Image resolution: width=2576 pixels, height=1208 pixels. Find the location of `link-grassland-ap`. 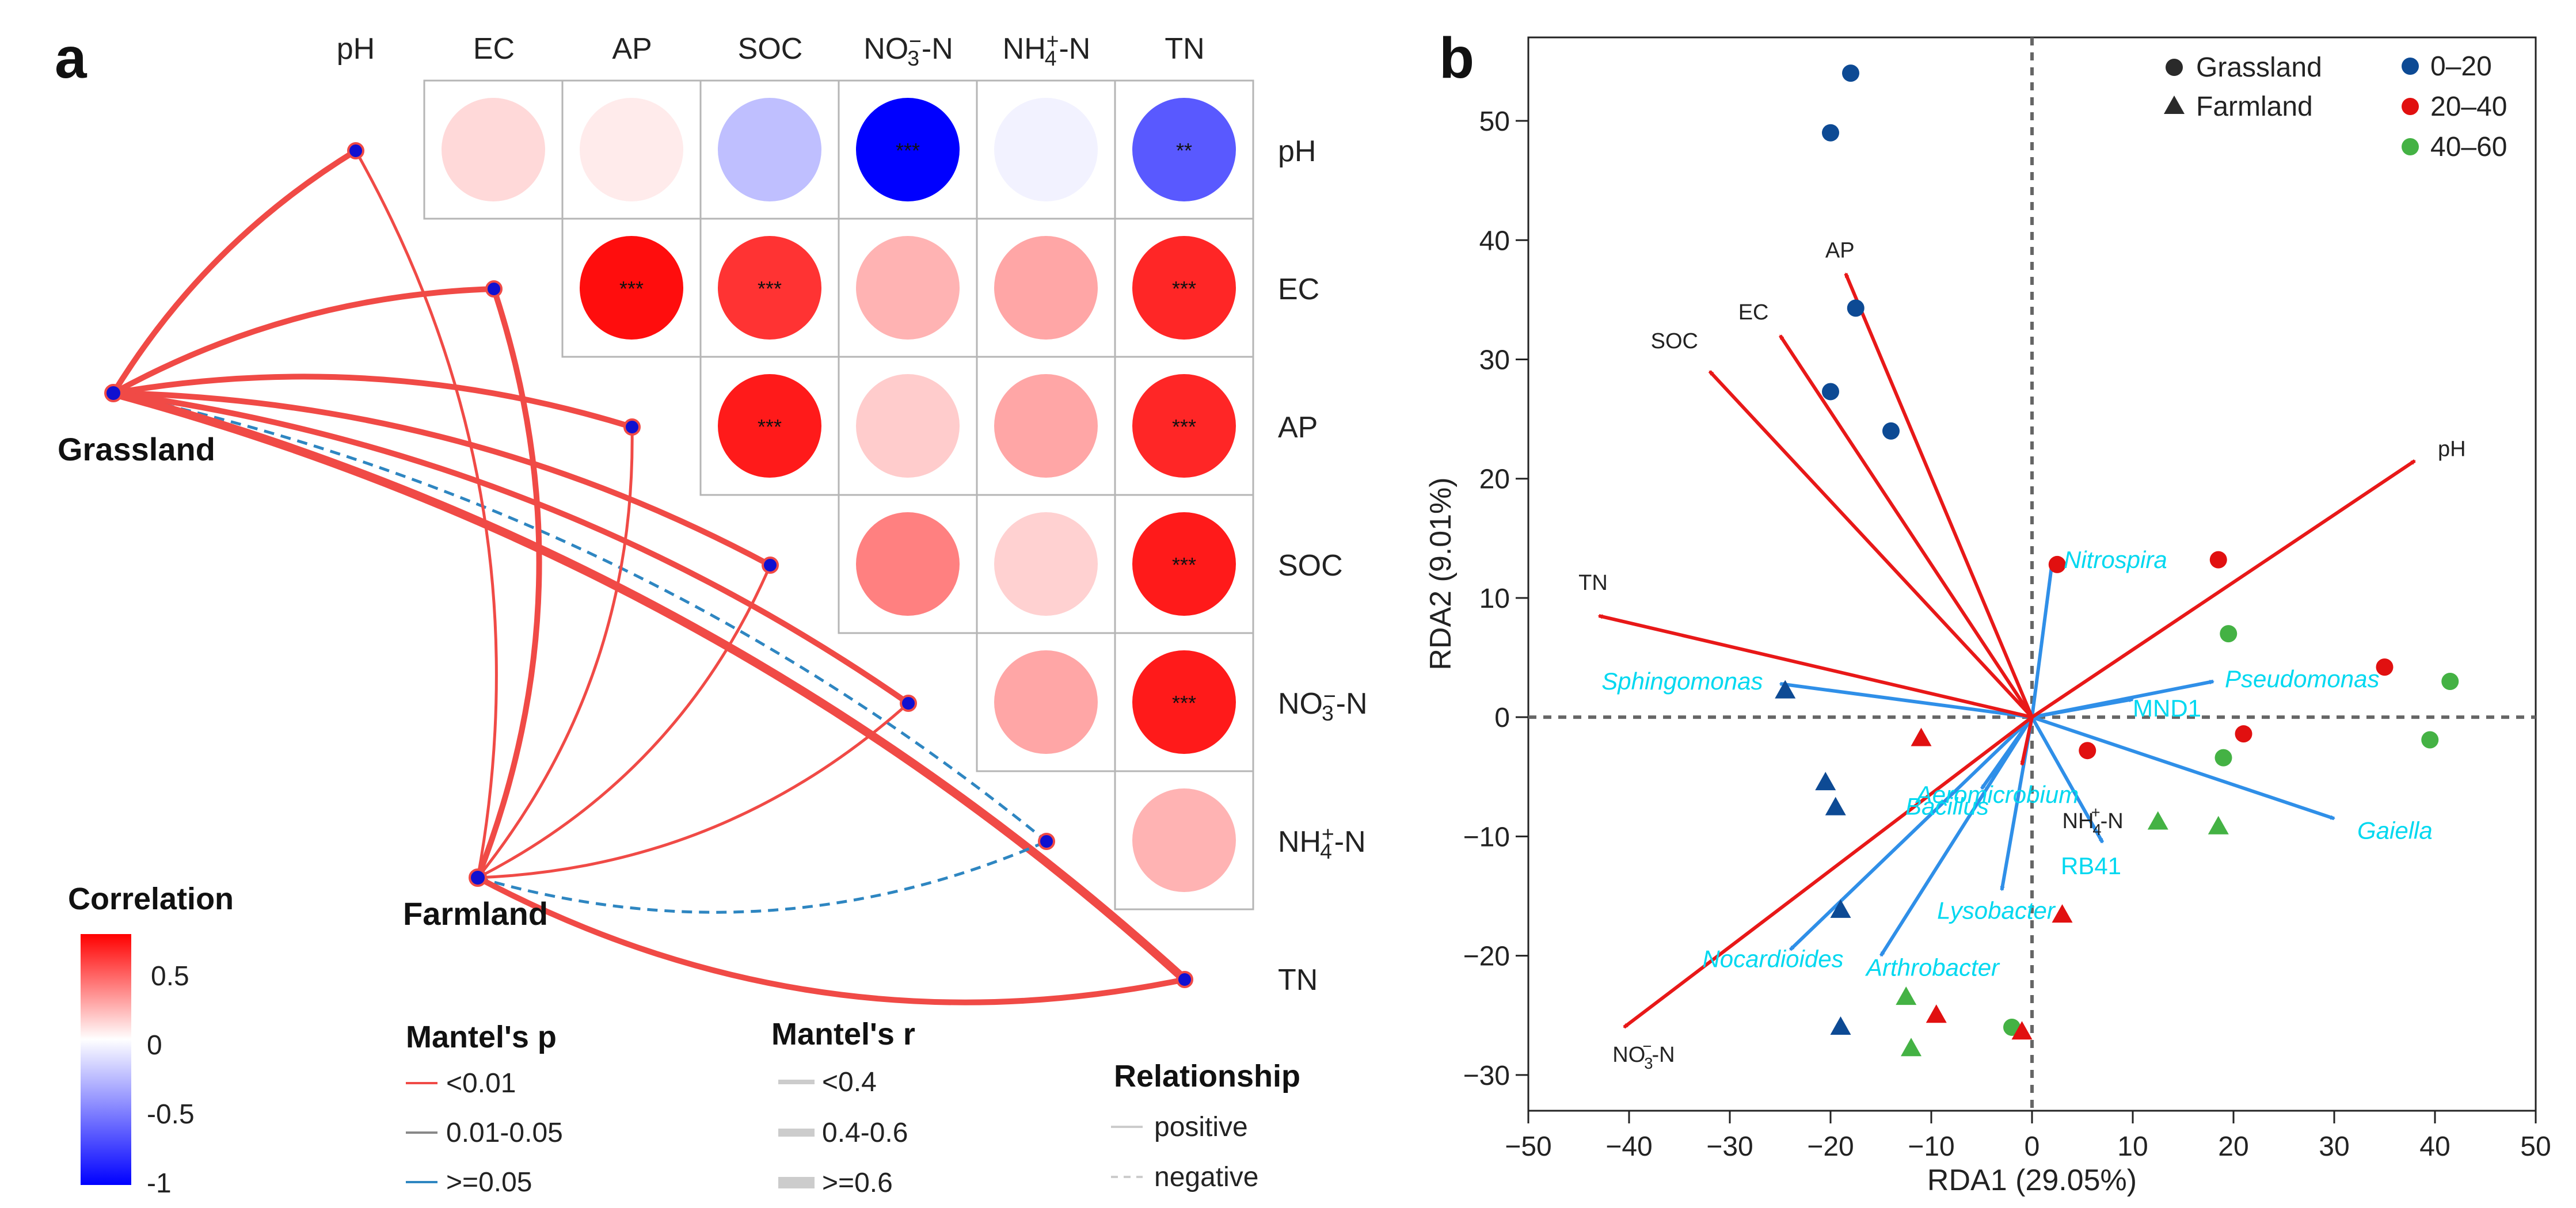

link-grassland-ap is located at coordinates (373, 402).